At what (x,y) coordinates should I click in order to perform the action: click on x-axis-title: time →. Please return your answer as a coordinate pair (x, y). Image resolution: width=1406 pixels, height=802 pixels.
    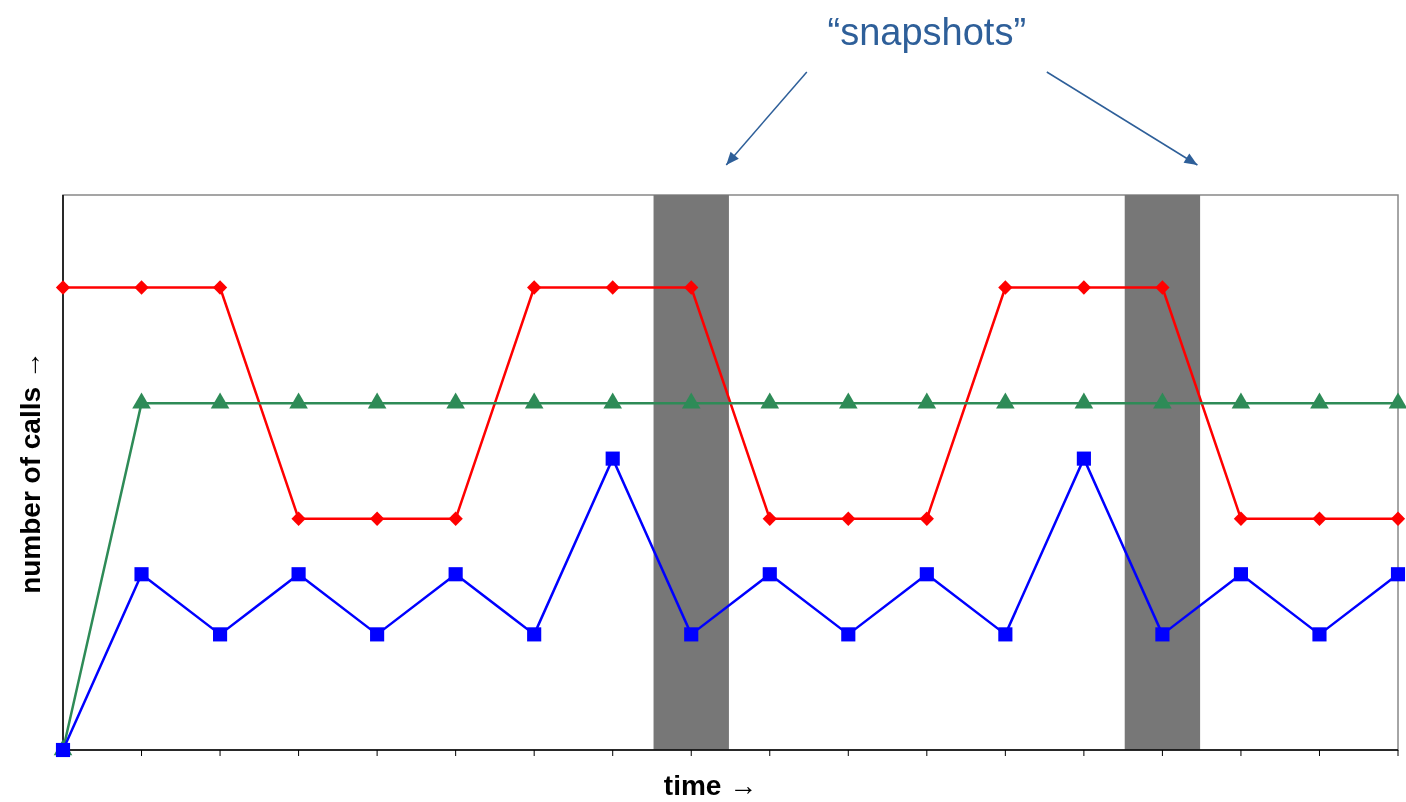
    Looking at the image, I should click on (710, 785).